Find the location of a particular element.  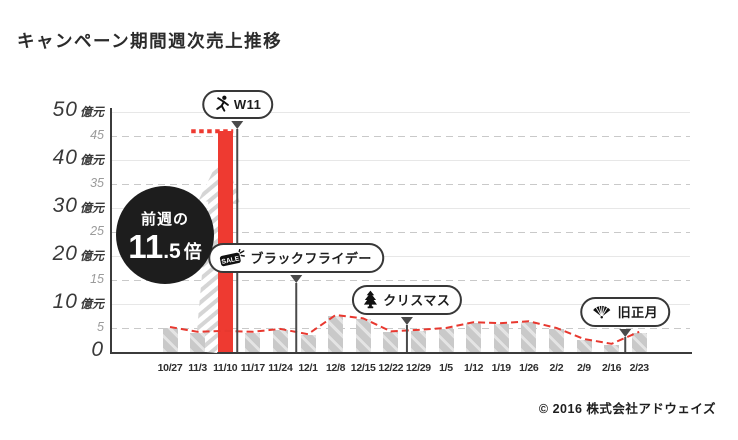

y-axis-major-label: 0 is located at coordinates (52, 350).